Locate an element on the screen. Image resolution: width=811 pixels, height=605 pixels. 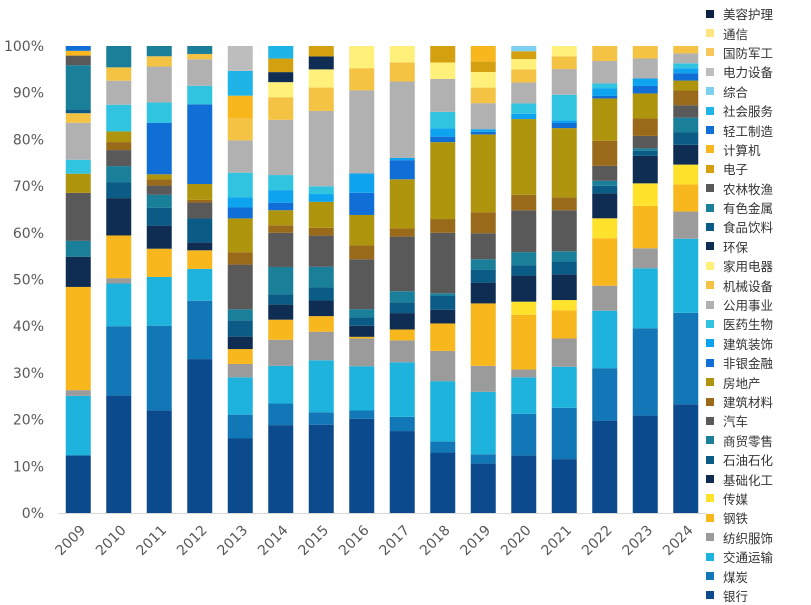
legend-label: 轻工制造 is located at coordinates (748, 131).